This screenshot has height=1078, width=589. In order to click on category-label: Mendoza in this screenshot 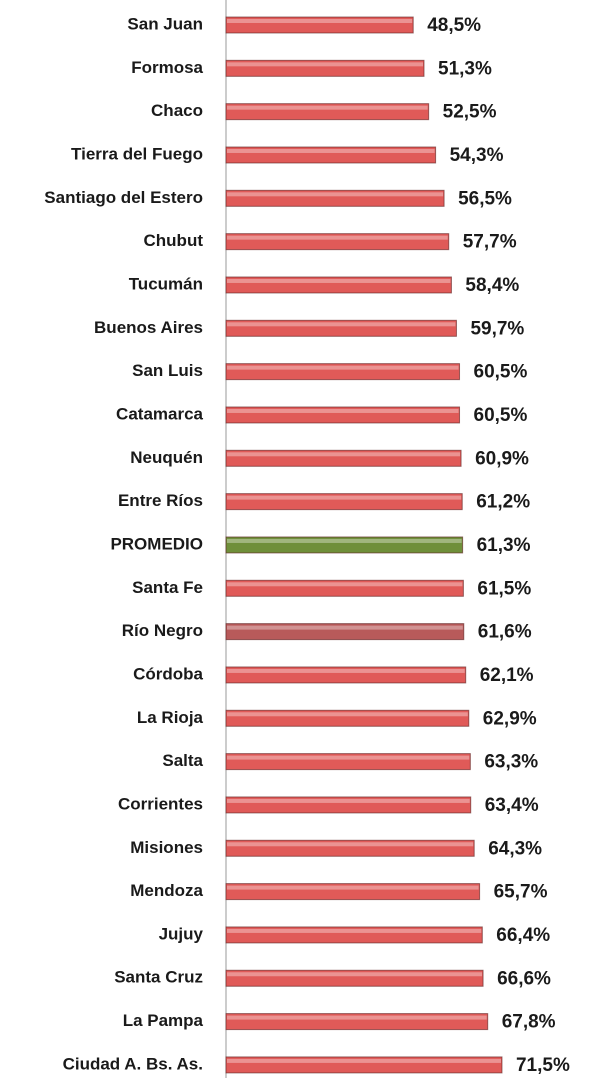, I will do `click(166, 890)`.